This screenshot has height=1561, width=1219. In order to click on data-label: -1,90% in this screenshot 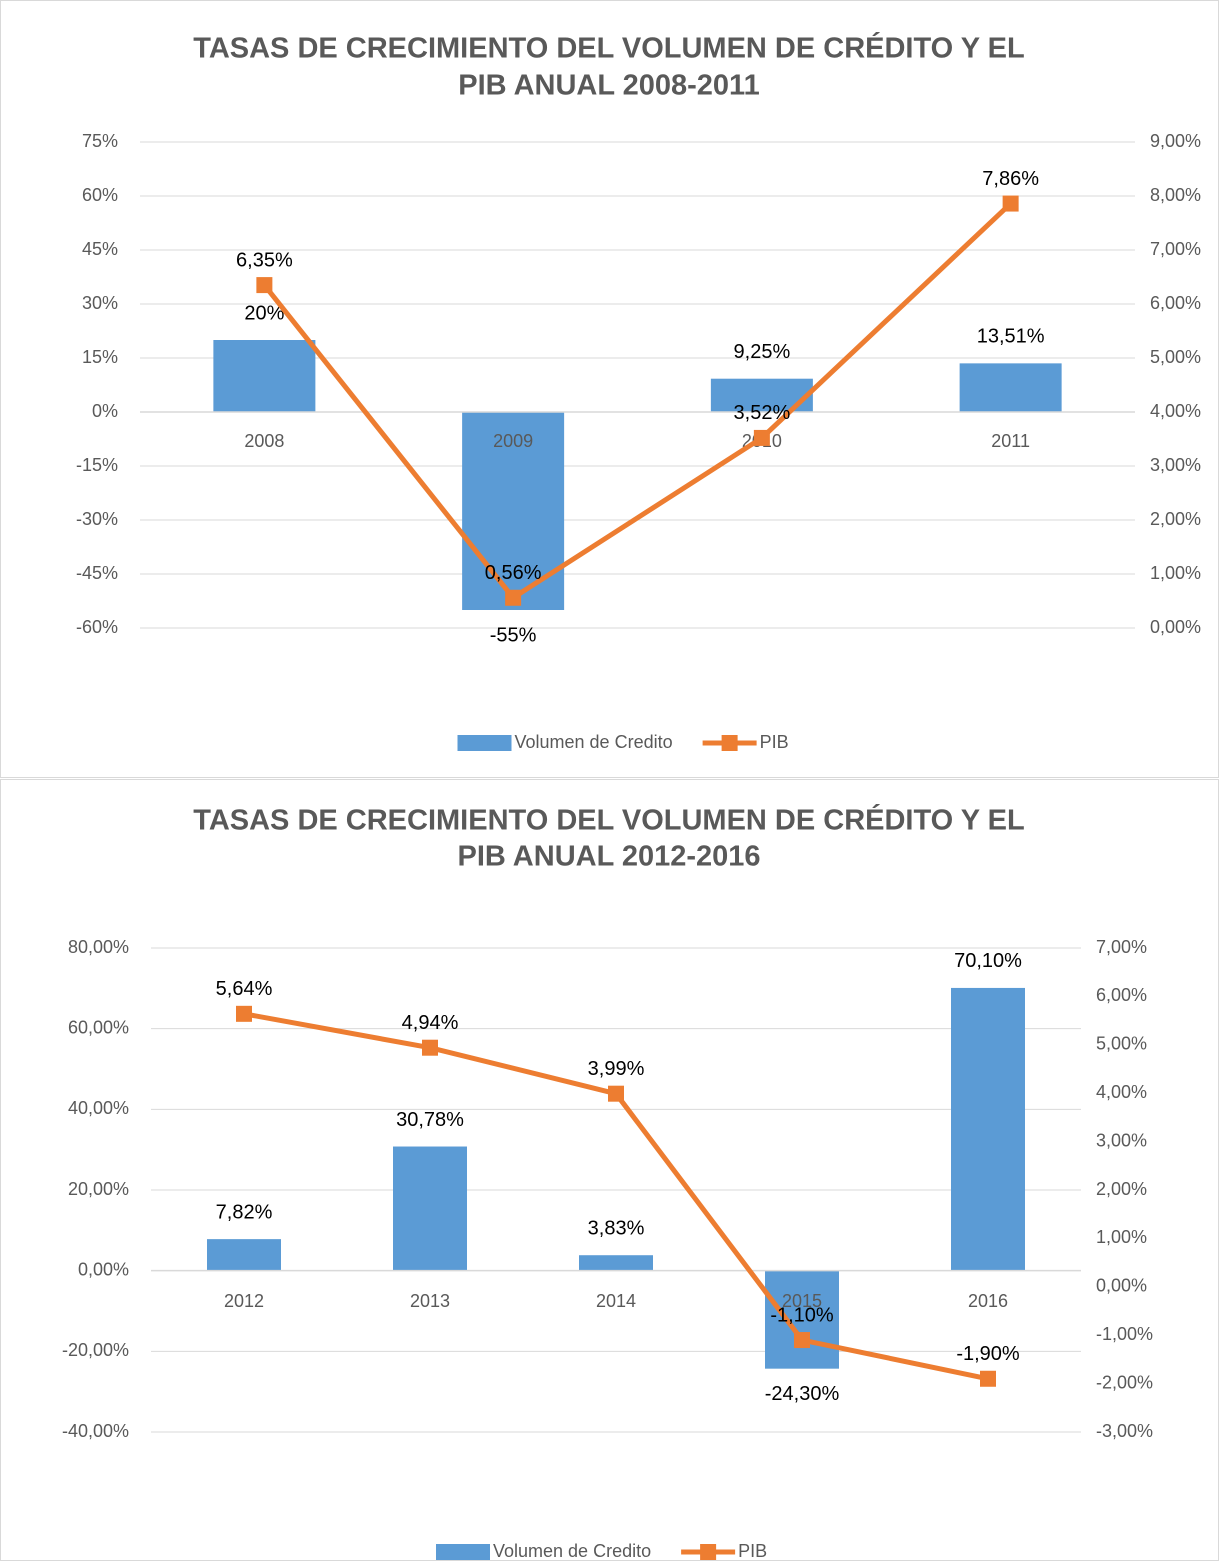, I will do `click(988, 1354)`.